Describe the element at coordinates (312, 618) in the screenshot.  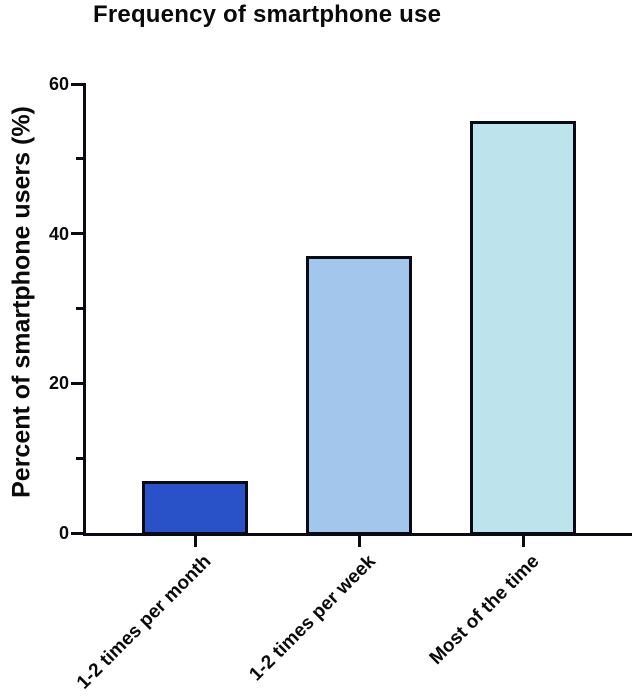
I see `x-category-label-2: 1-2 times per week` at that location.